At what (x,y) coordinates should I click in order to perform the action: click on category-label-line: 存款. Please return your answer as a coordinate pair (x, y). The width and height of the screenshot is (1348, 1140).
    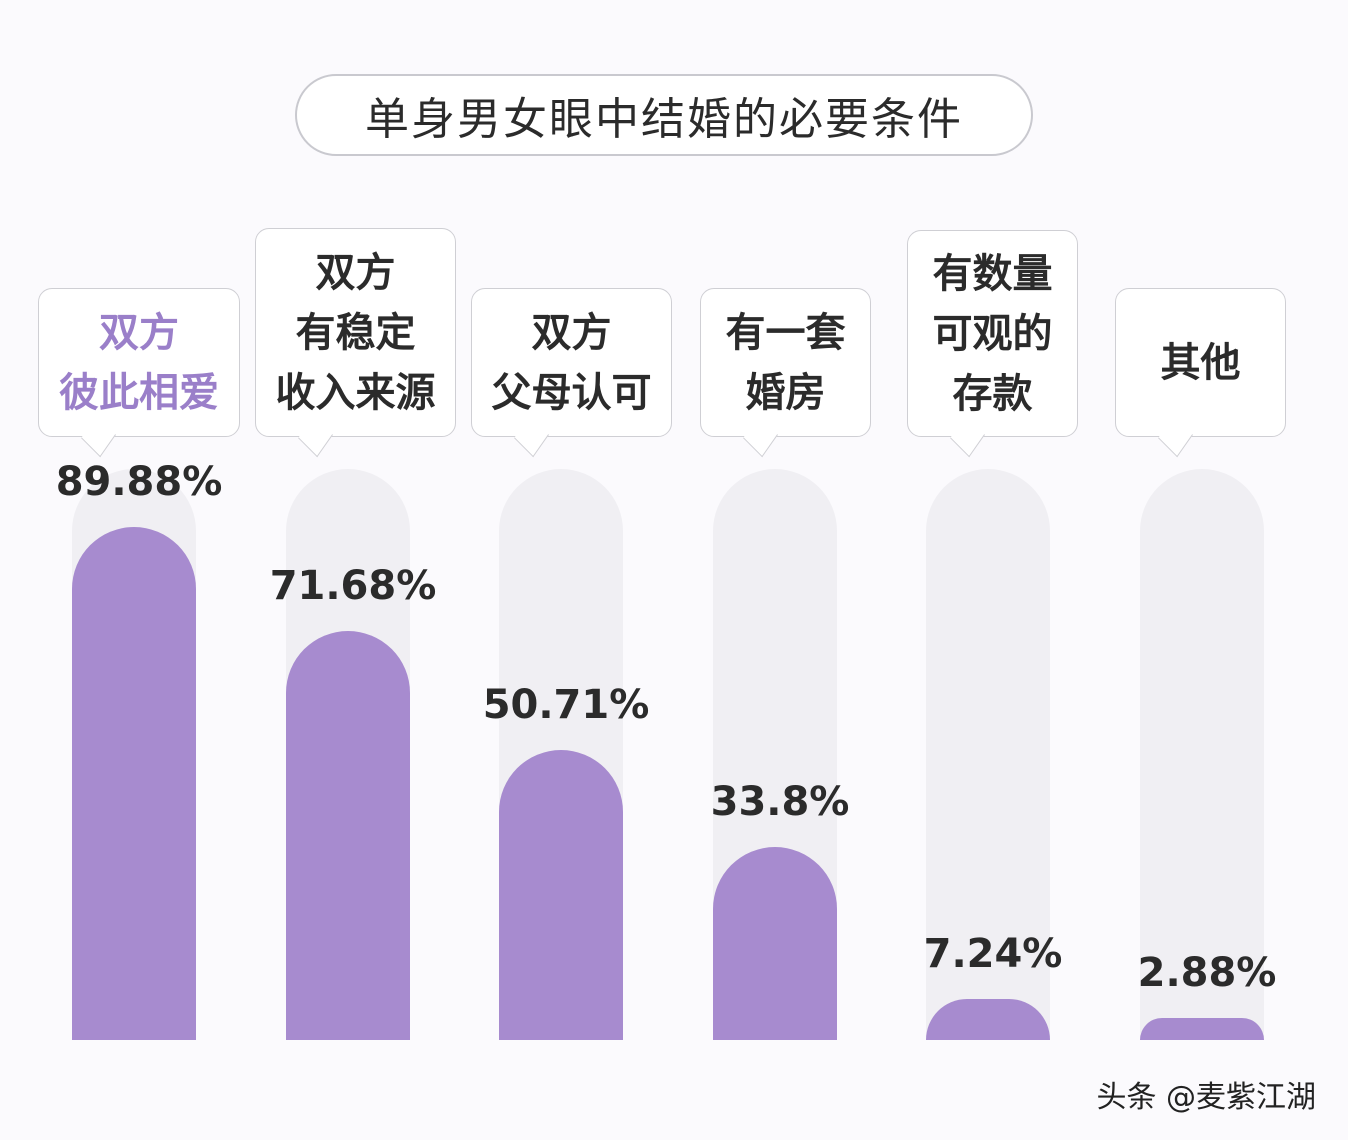
    Looking at the image, I should click on (992, 393).